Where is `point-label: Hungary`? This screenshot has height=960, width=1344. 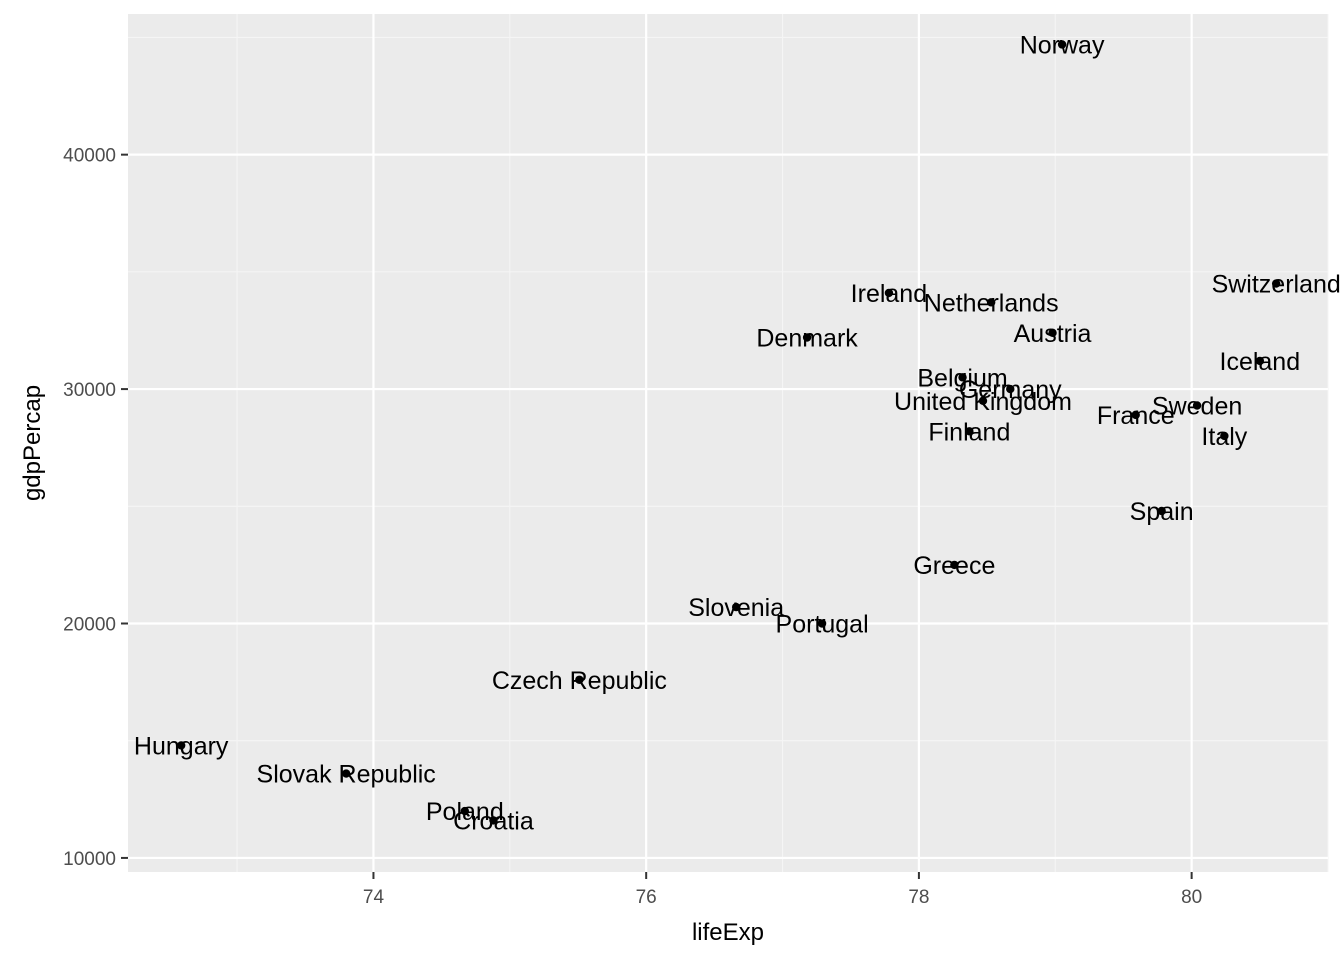 point-label: Hungary is located at coordinates (181, 746).